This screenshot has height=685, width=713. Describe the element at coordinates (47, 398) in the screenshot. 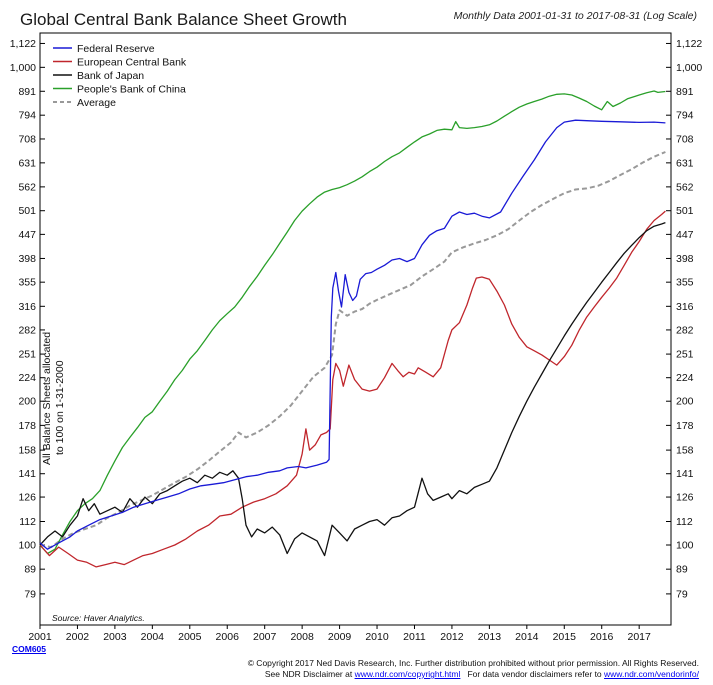

I see `y-axis-label-line-1: All Balance Sheets allocated` at that location.